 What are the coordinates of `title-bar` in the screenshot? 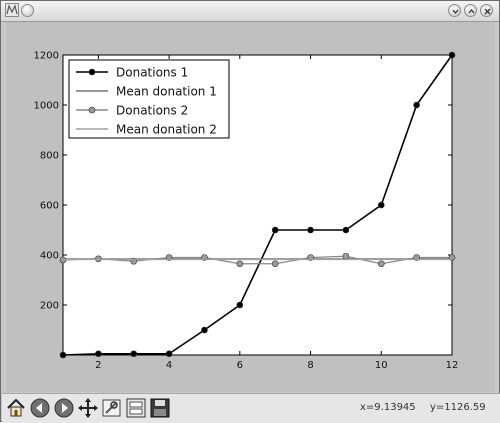 It's located at (250, 11).